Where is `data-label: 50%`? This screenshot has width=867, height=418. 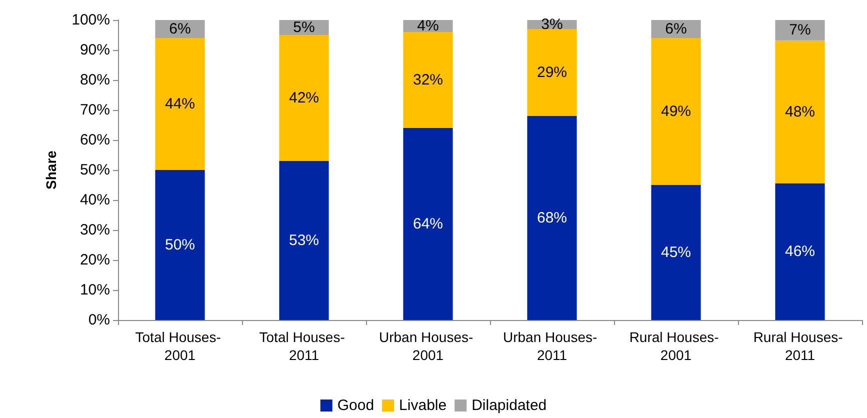 data-label: 50% is located at coordinates (180, 245).